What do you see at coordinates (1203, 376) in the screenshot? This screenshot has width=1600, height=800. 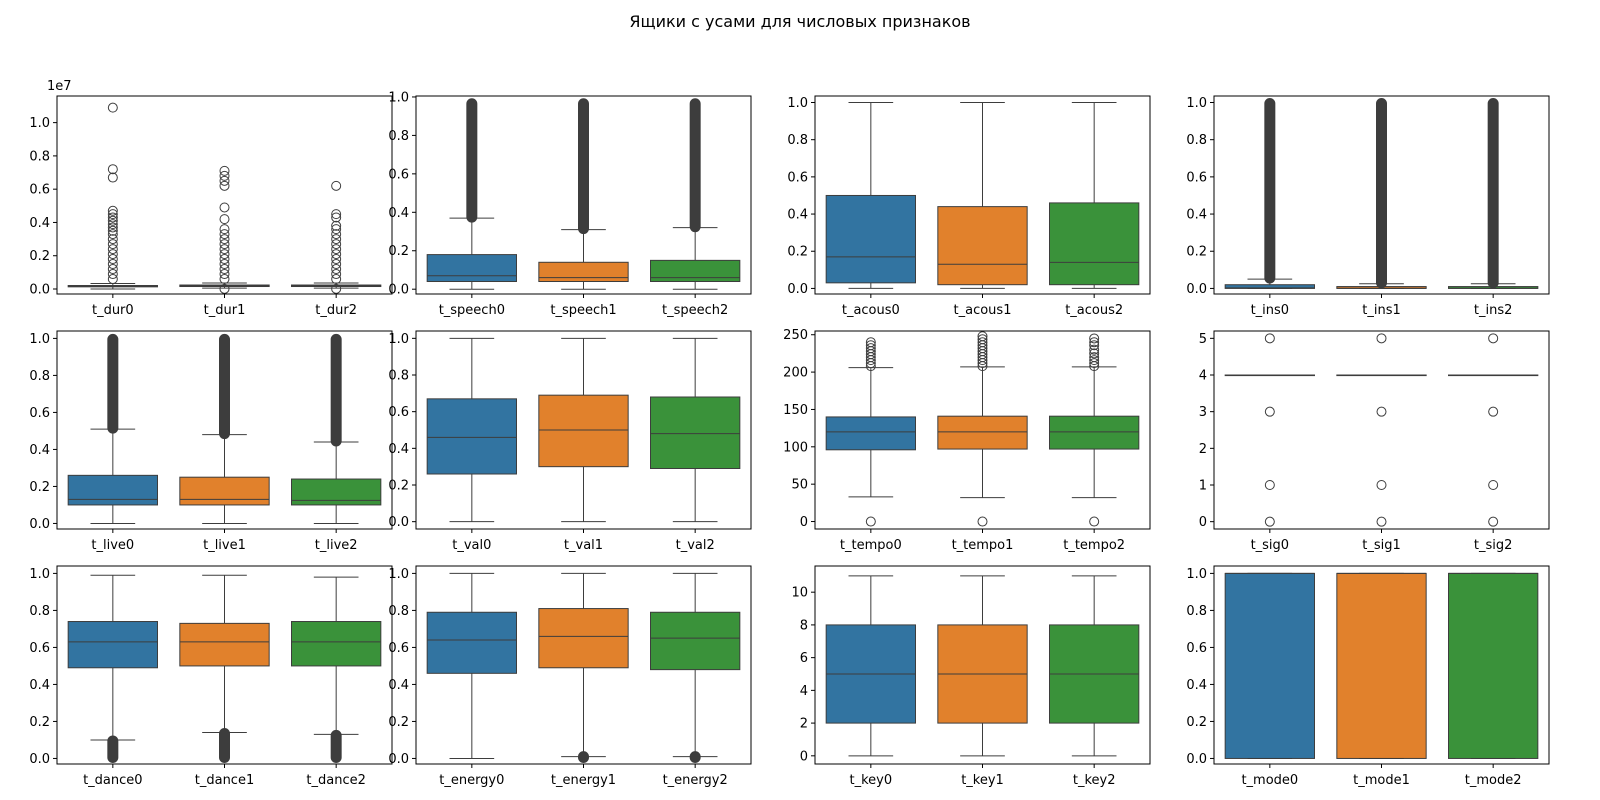 I see `y-tick-label: 4` at bounding box center [1203, 376].